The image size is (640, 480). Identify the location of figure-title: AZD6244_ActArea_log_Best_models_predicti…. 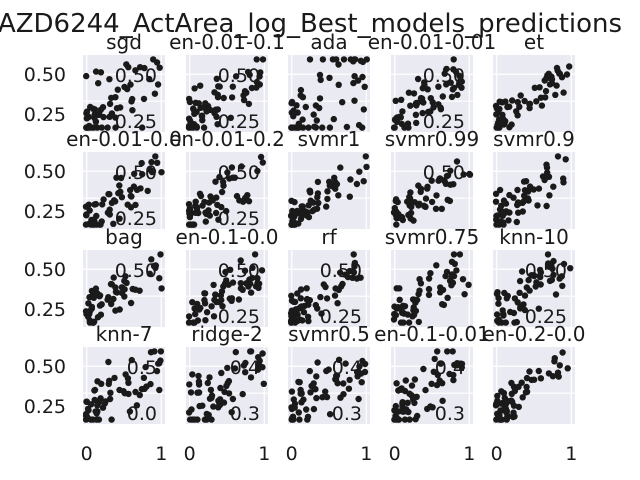
(311, 24).